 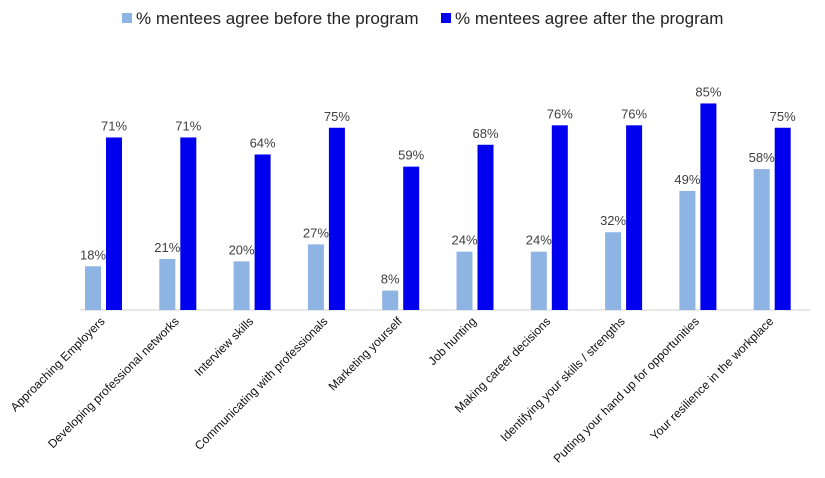 What do you see at coordinates (263, 142) in the screenshot?
I see `value-label-after-3: 64%` at bounding box center [263, 142].